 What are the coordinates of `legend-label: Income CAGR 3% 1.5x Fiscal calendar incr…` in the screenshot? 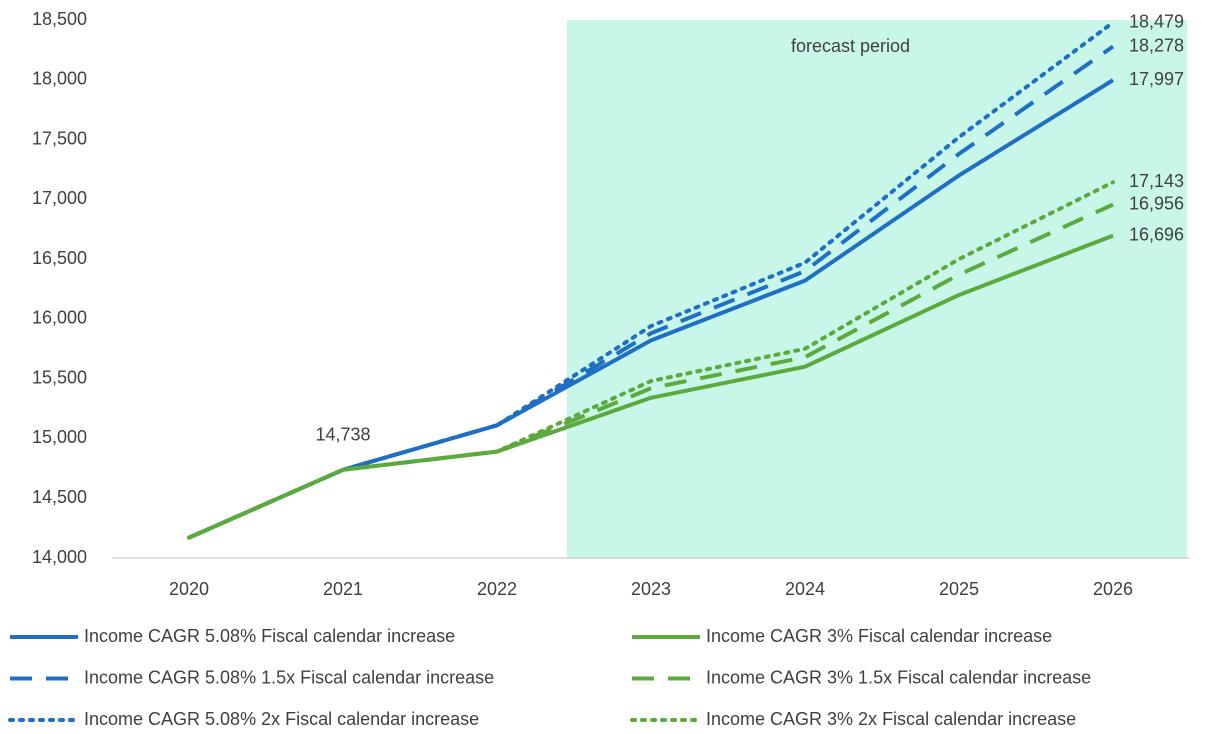 It's located at (898, 677).